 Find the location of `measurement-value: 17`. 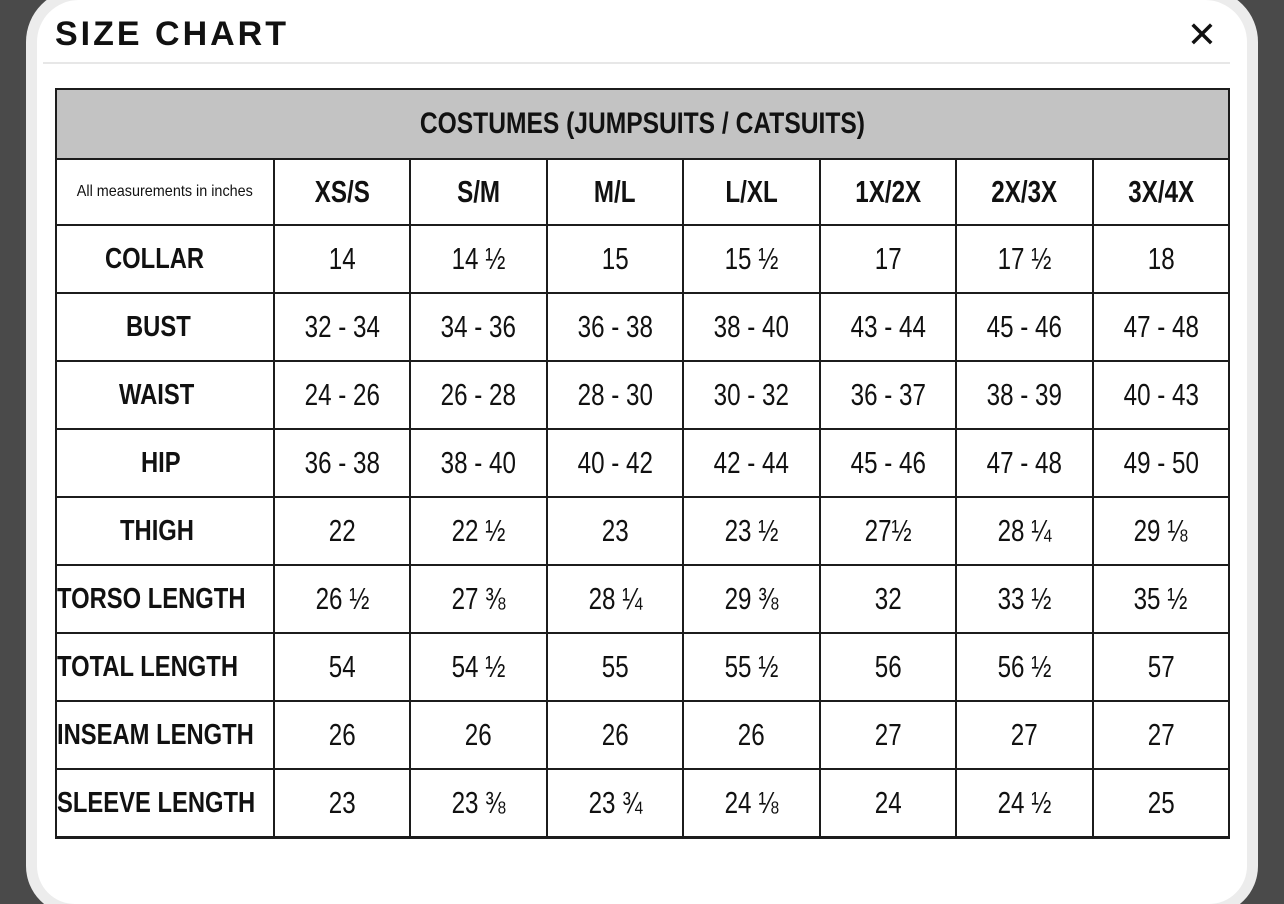

measurement-value: 17 is located at coordinates (888, 258).